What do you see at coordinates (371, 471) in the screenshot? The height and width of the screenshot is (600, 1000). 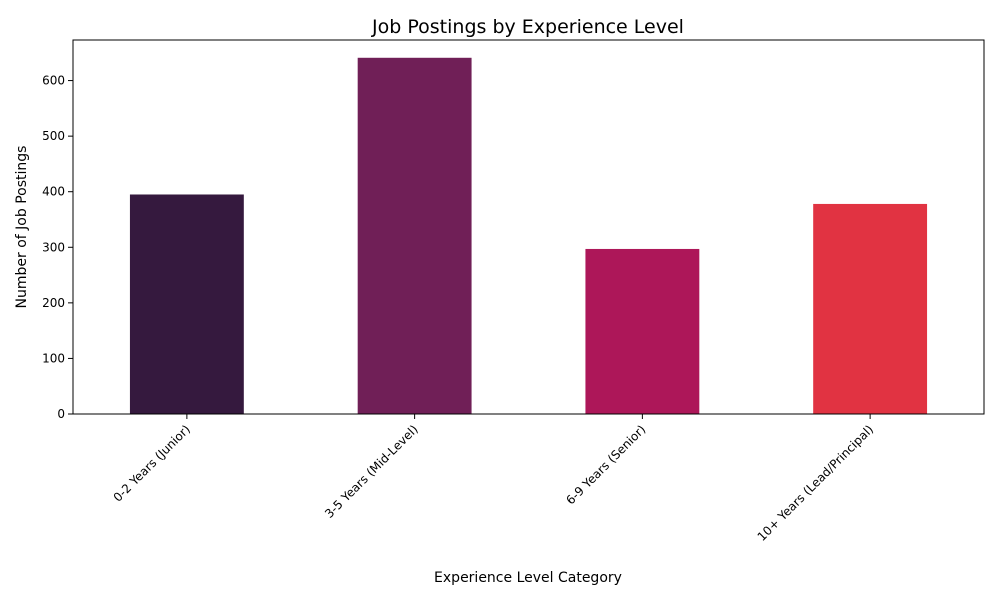 I see `x-tick-label: 3-5 Years (Mid-Level)` at bounding box center [371, 471].